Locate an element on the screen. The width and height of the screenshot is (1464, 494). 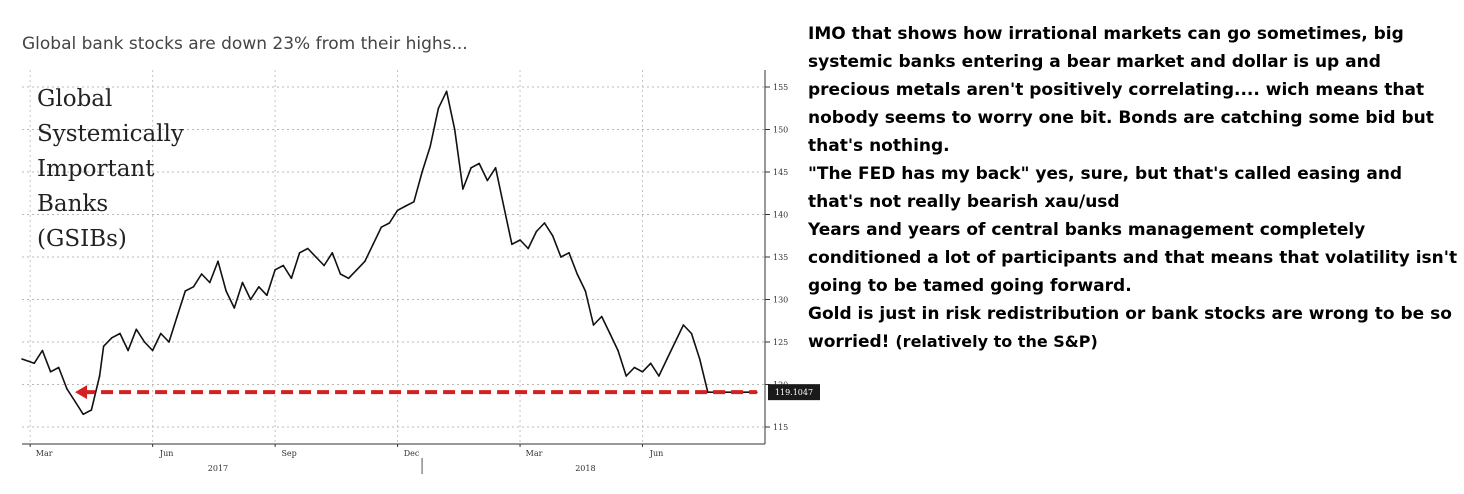
chart-title-line: Important is located at coordinates (96, 169).